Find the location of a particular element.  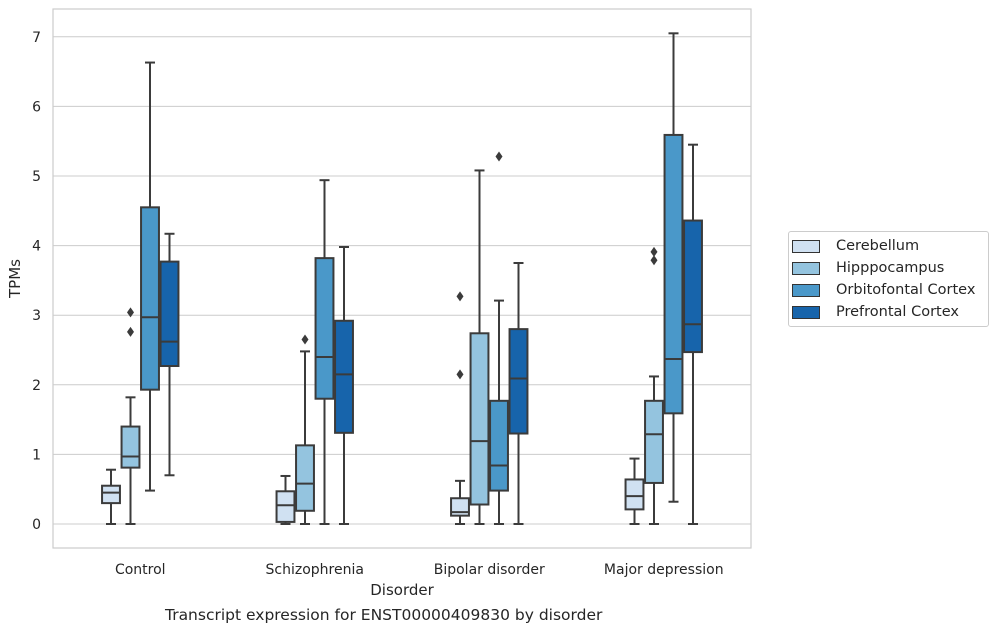

legend-label-prefrontal-cortex: Prefrontal Cortex is located at coordinates (897, 312).